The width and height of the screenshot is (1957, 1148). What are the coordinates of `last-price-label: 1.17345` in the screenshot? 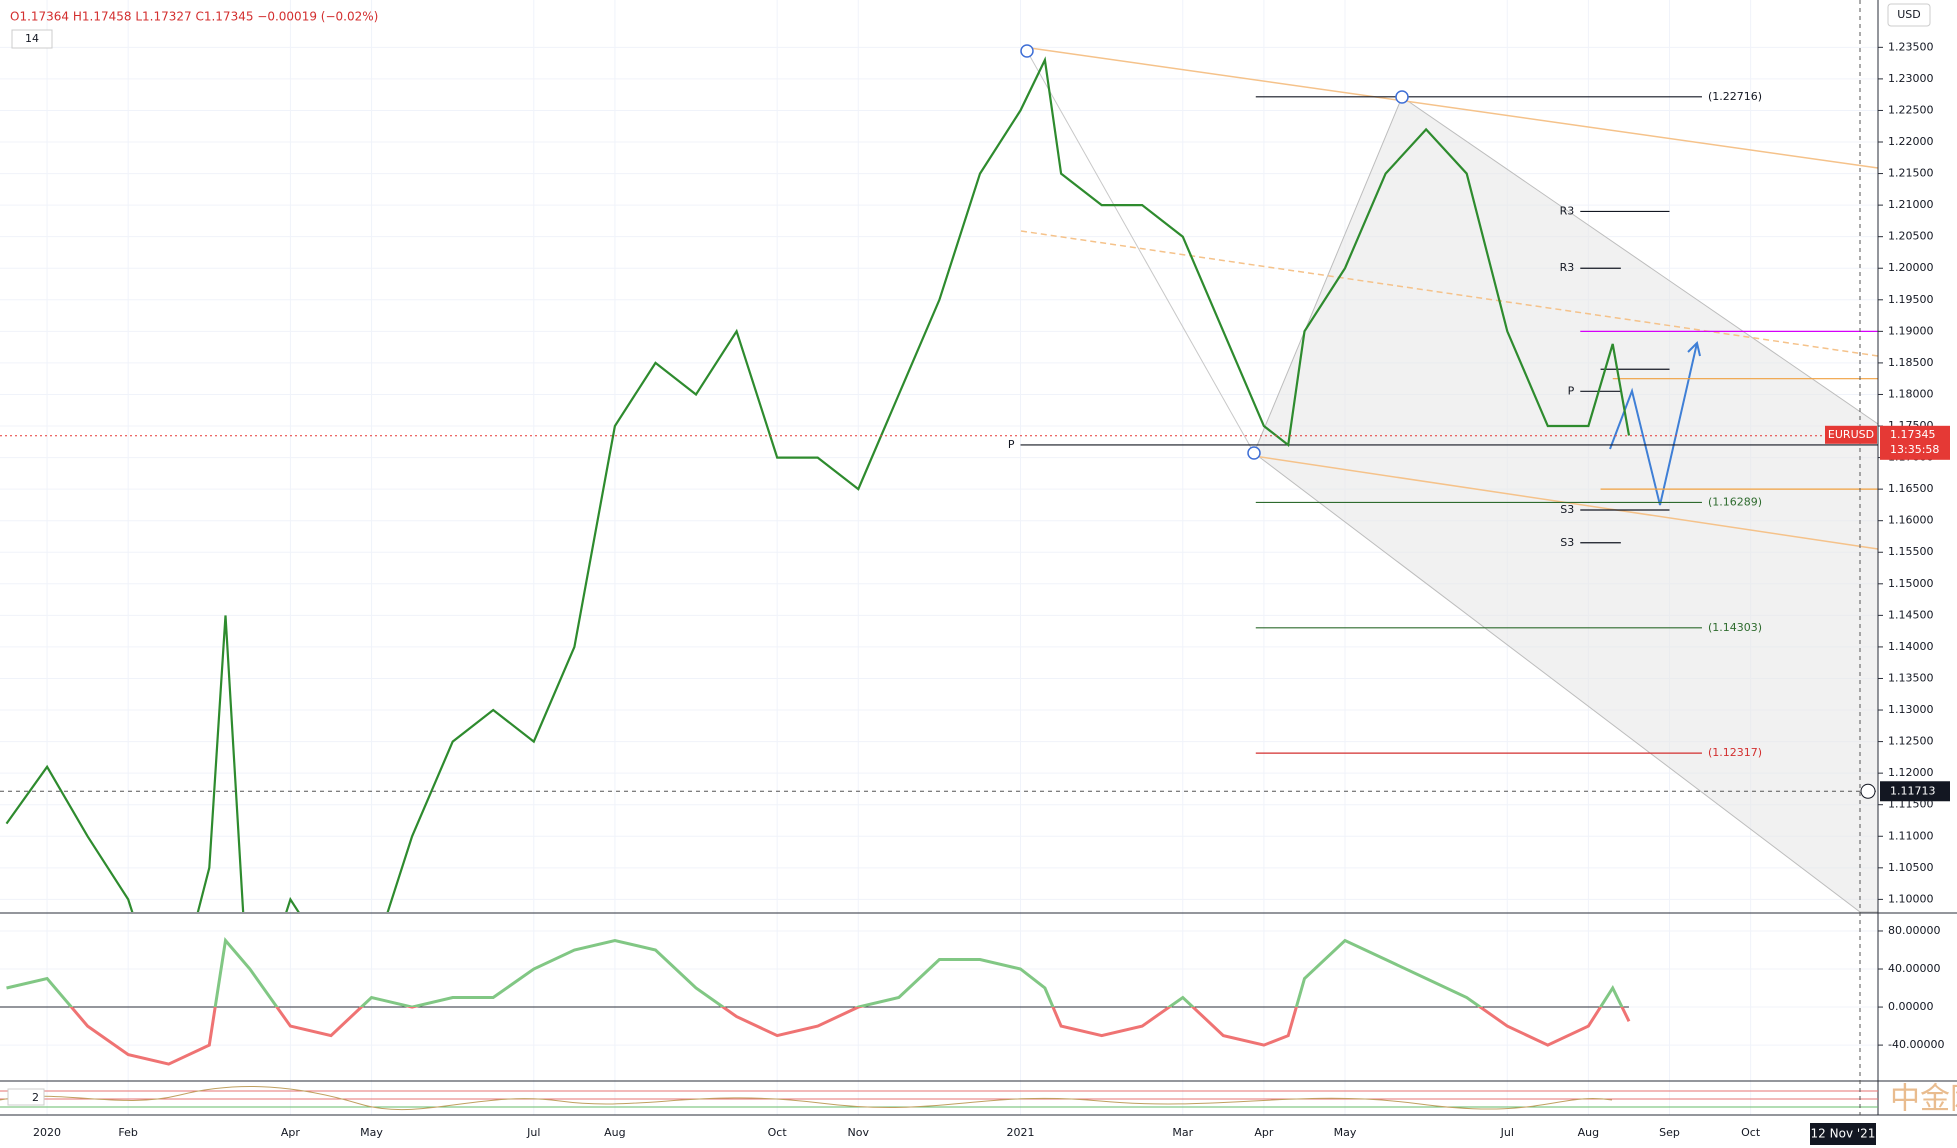 It's located at (1913, 434).